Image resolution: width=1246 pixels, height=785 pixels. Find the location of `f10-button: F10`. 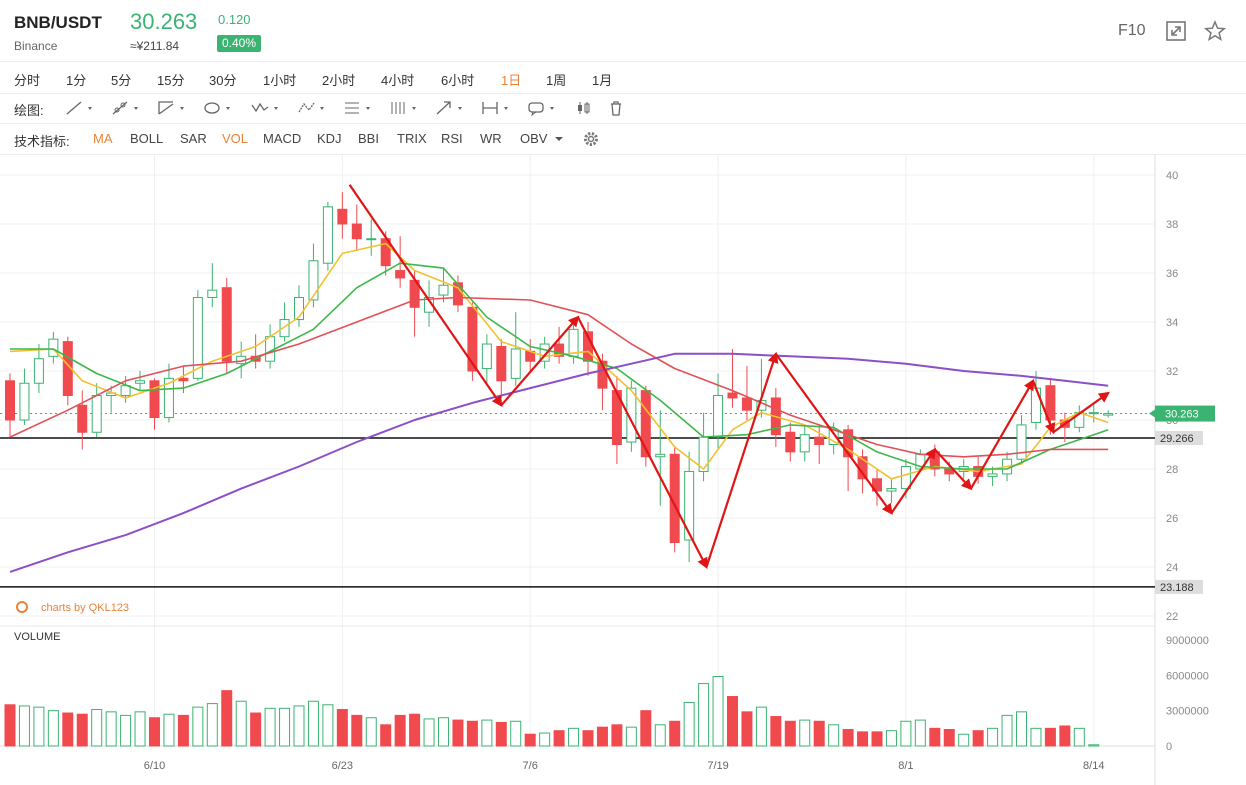

f10-button: F10 is located at coordinates (1132, 30).